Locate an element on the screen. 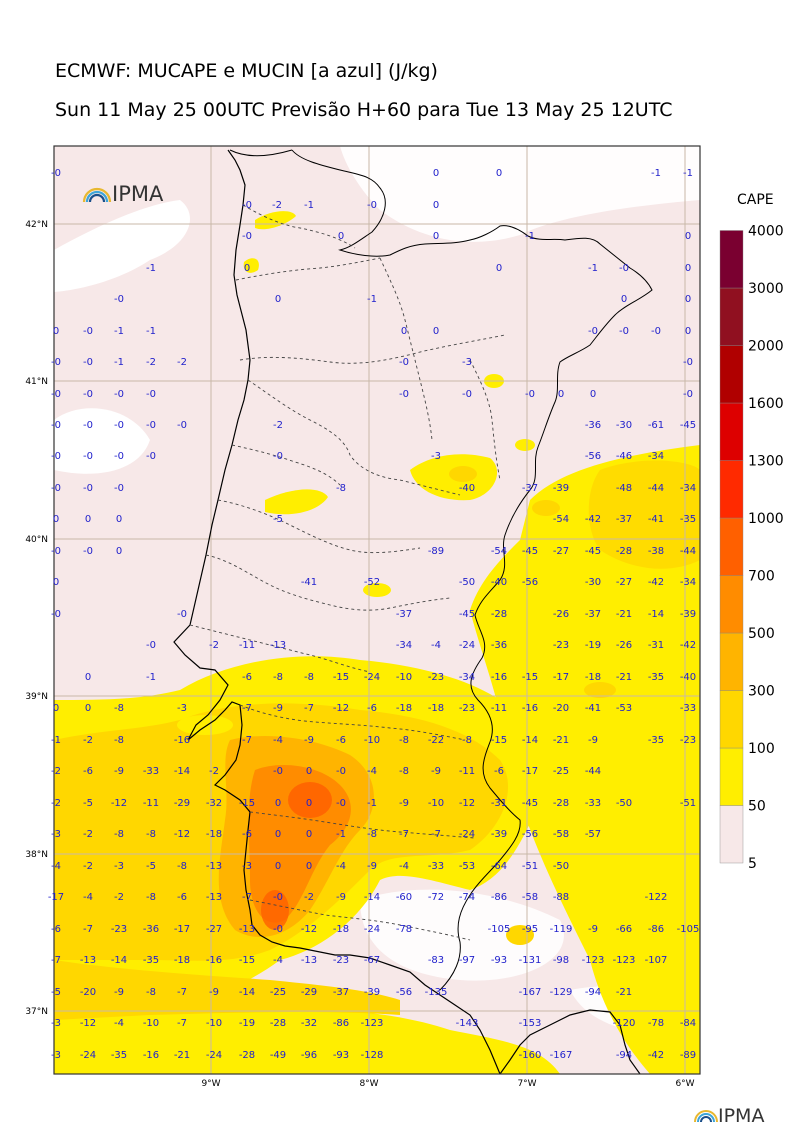 The width and height of the screenshot is (800, 1131). colorbar-tick-label: 700 is located at coordinates (761, 577).